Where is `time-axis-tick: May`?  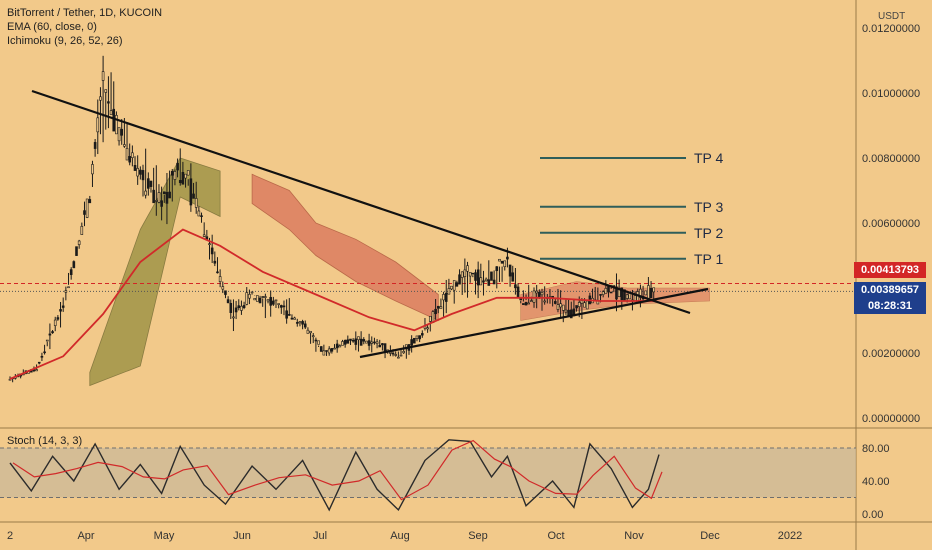
time-axis-tick: May is located at coordinates (164, 536).